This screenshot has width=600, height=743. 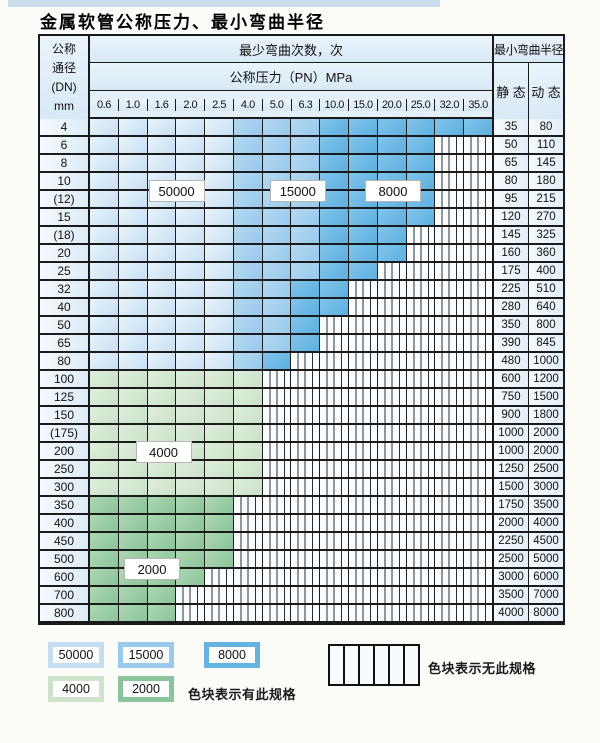 I want to click on table-row: 32 225 510, so click(x=301, y=290).